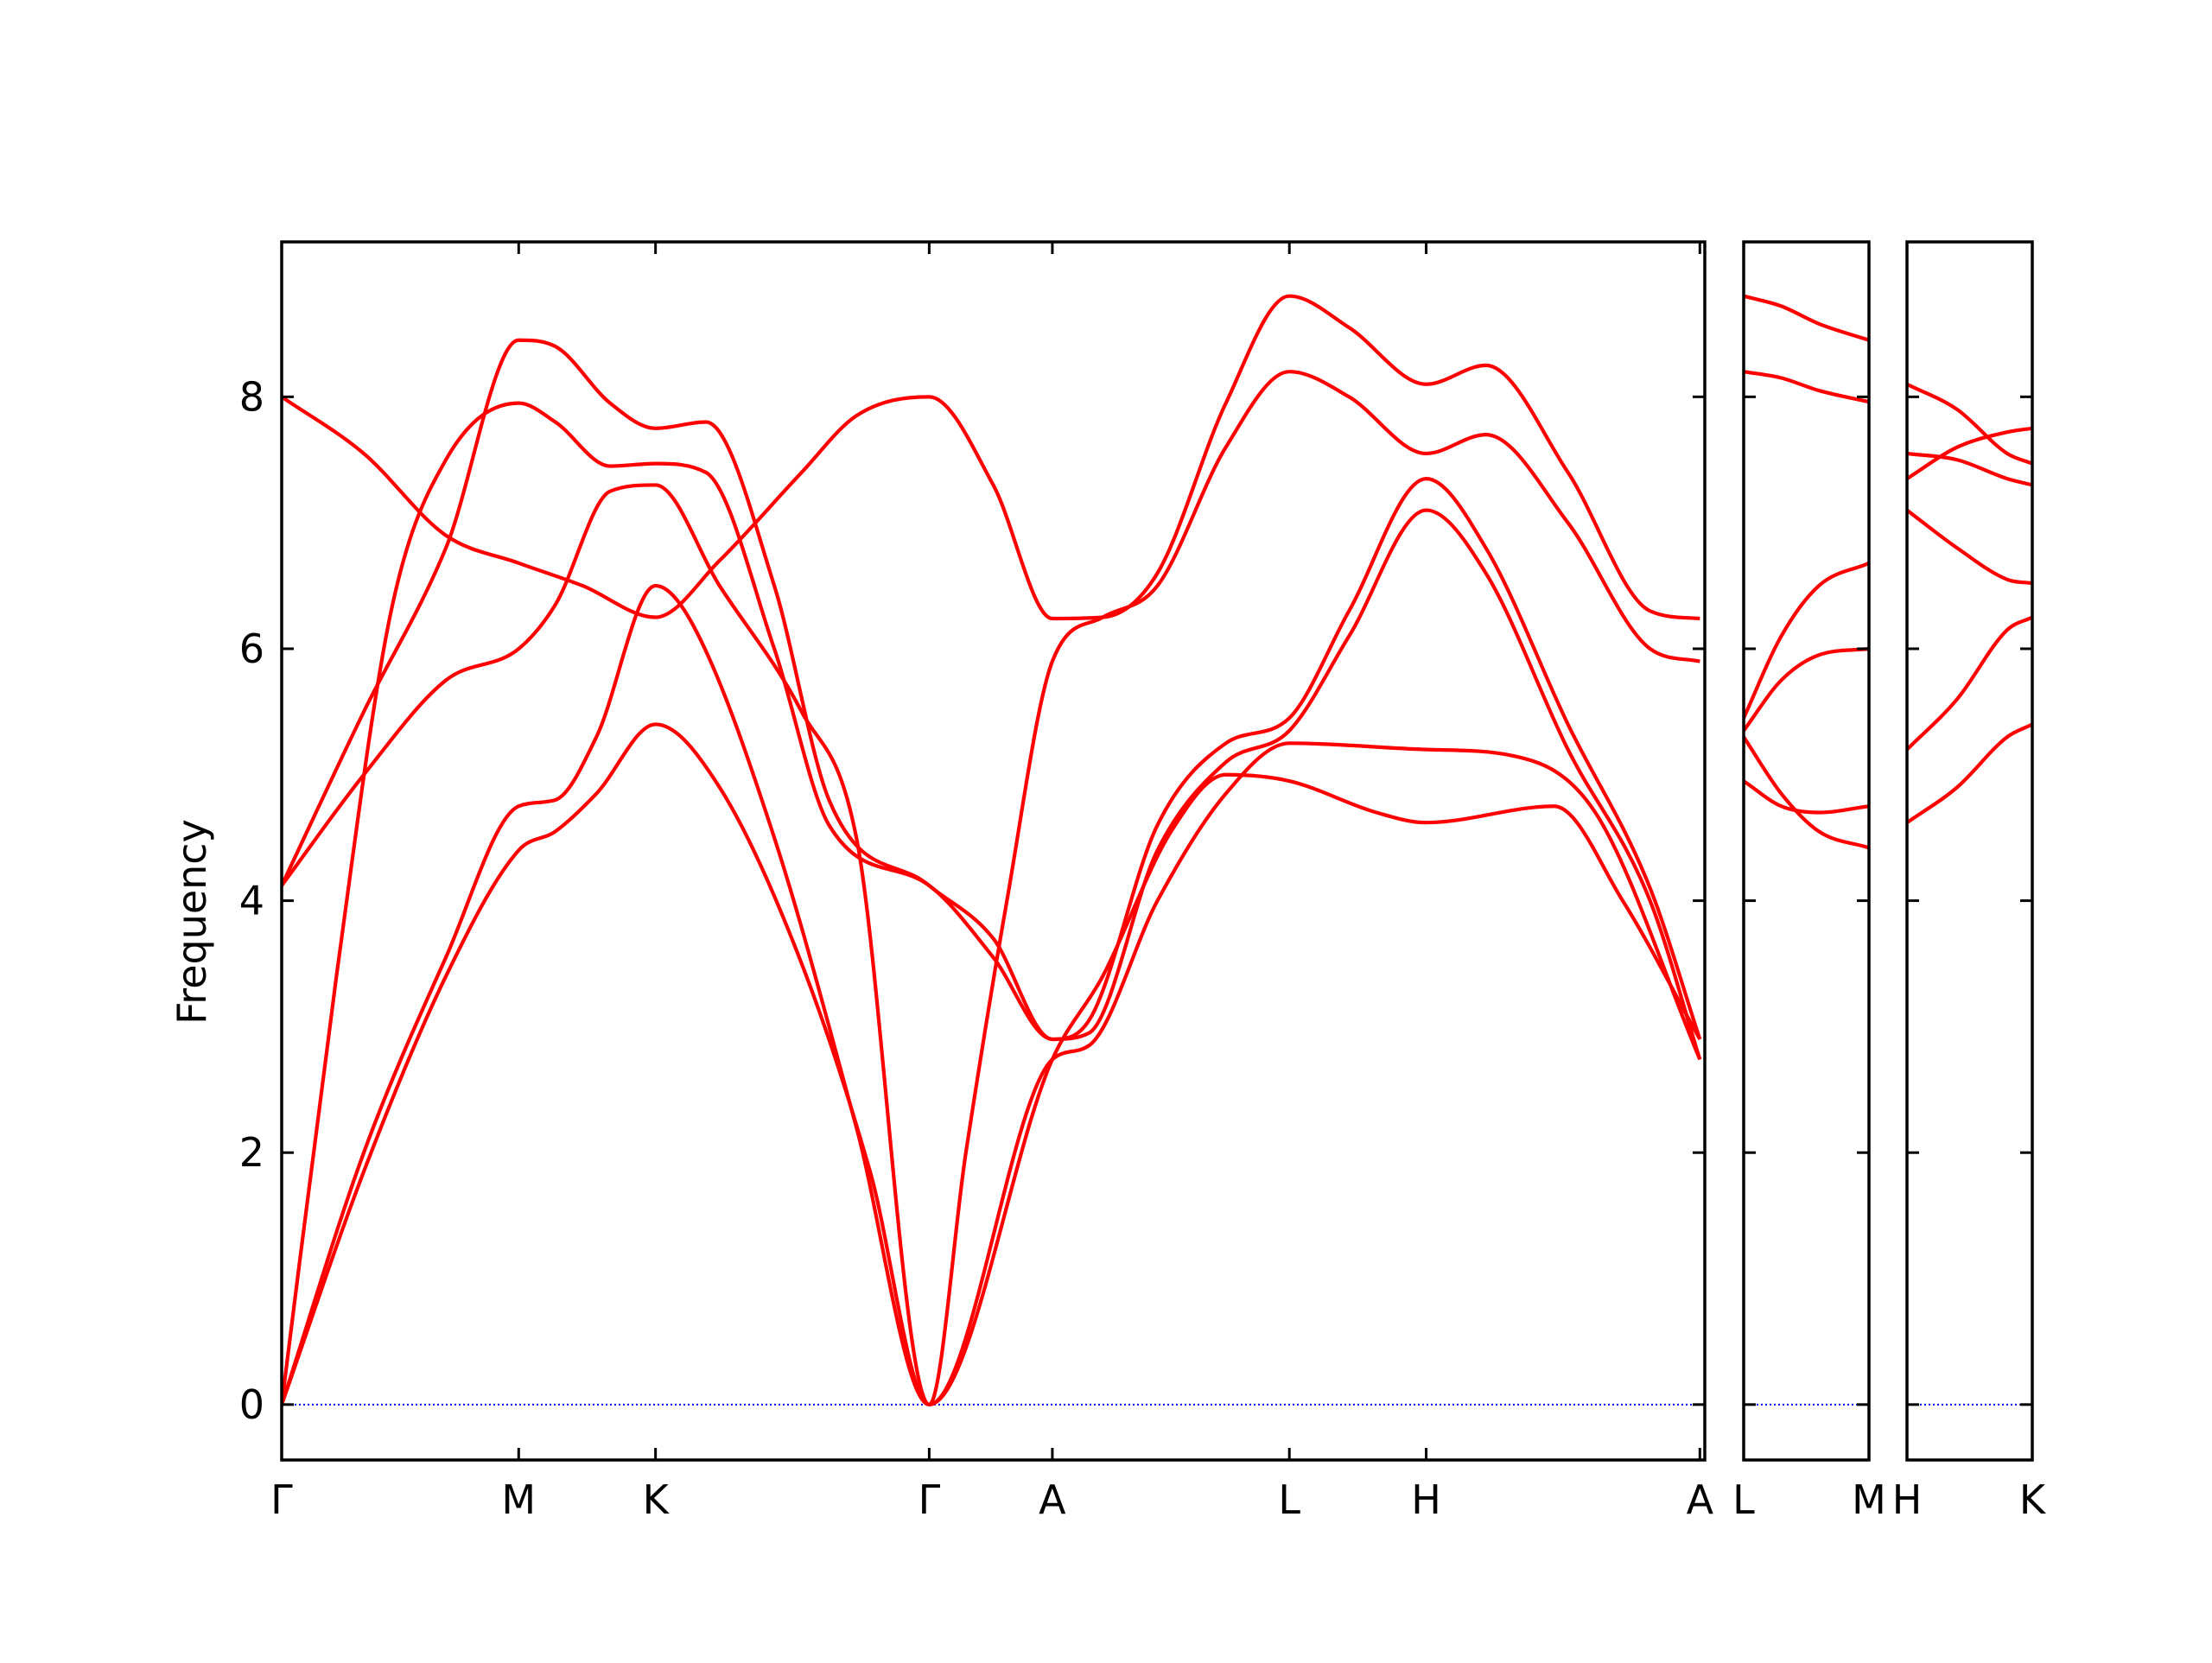 The height and width of the screenshot is (1663, 2212). I want to click on y-axis-title-group: Frequency, so click(191, 922).